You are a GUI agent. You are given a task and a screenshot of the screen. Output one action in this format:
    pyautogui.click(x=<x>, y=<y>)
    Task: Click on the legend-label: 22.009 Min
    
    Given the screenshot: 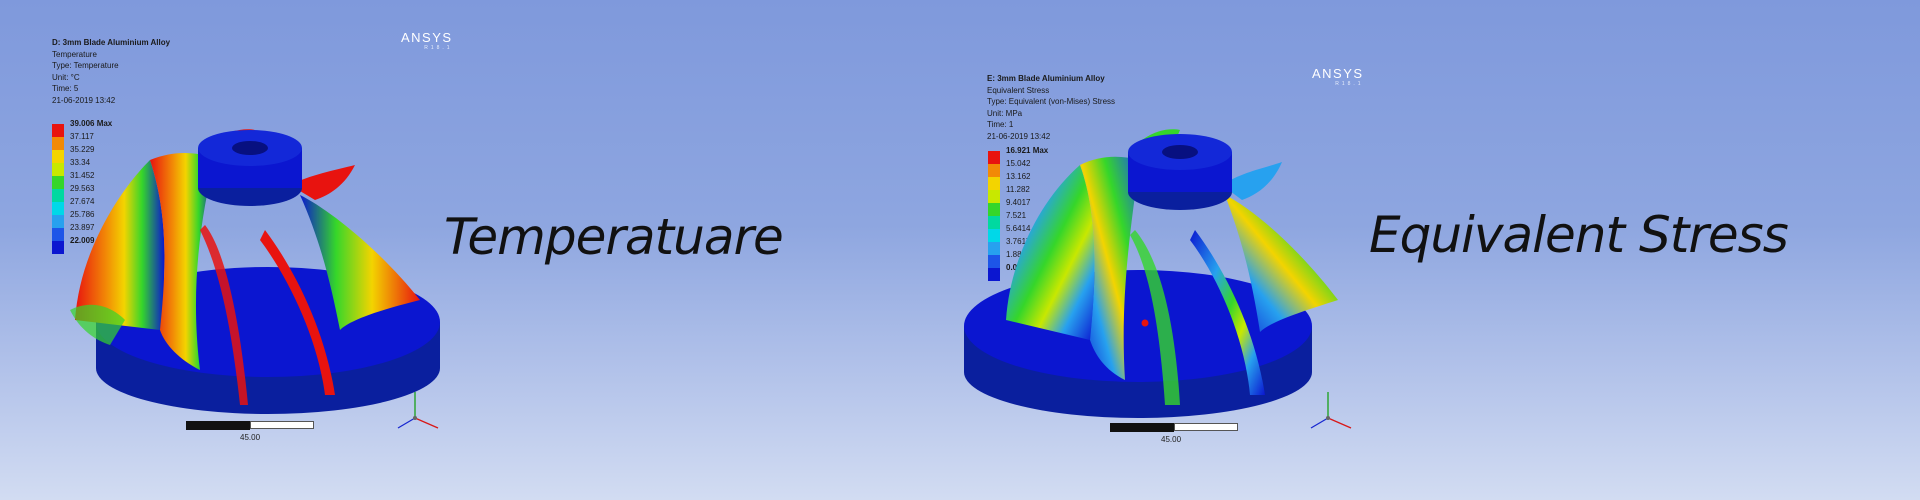 What is the action you would take?
    pyautogui.click(x=90, y=240)
    